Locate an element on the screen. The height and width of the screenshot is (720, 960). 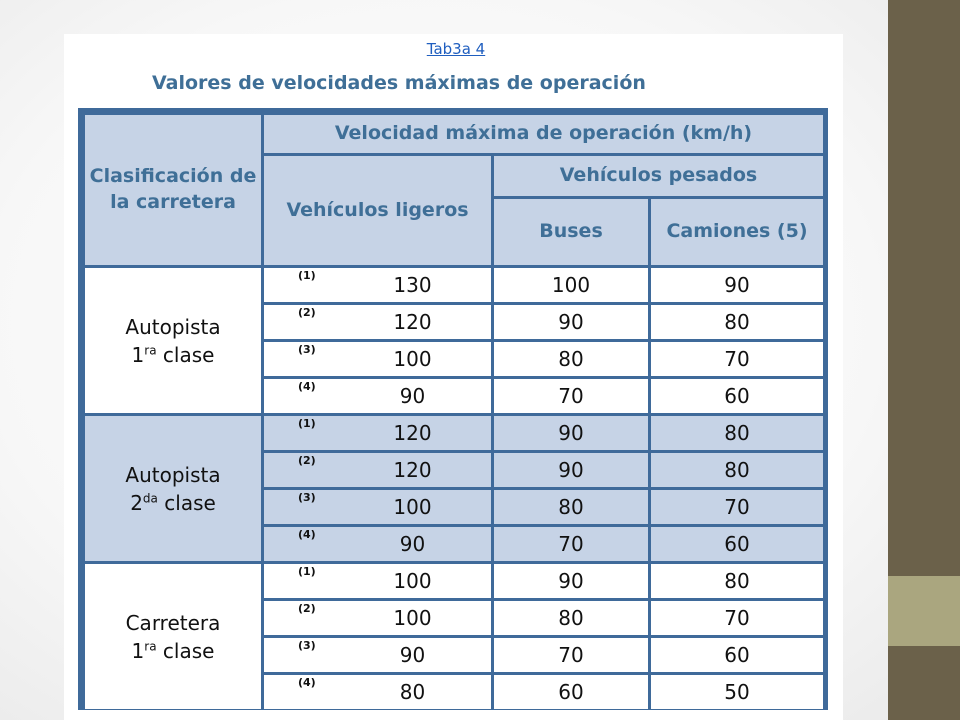
bus-speed: 100 is located at coordinates (571, 285).